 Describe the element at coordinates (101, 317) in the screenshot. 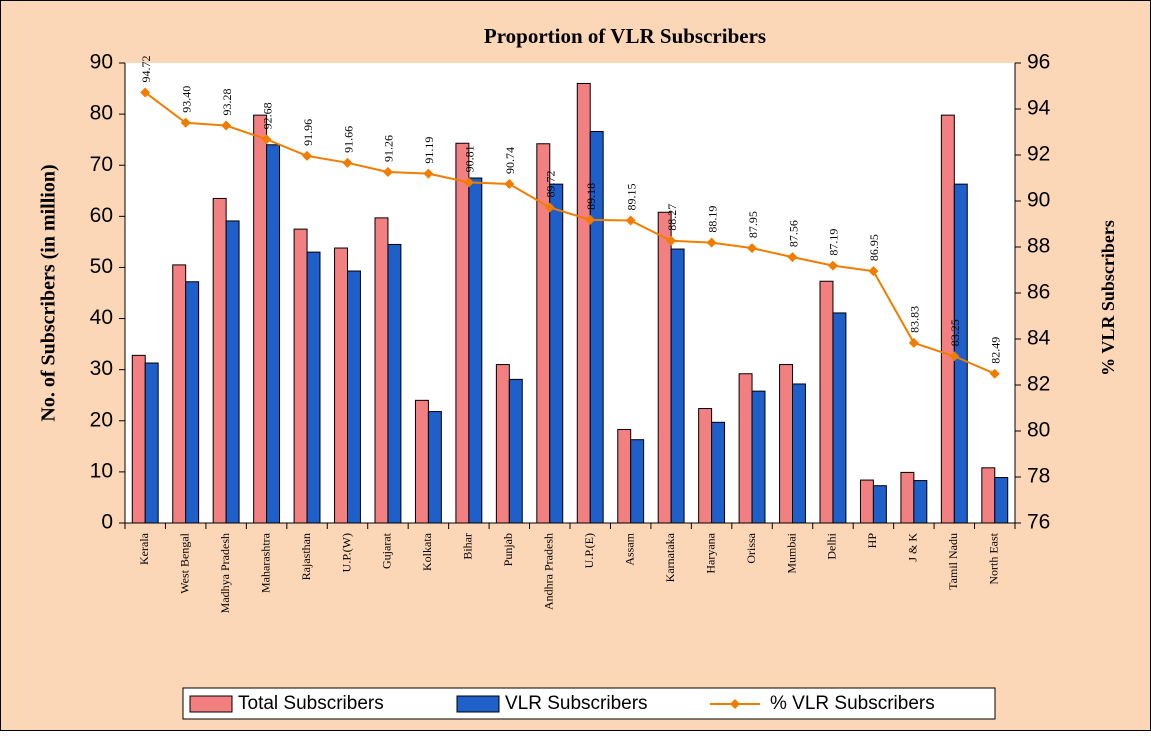

I see `y-tick-label: 40` at that location.